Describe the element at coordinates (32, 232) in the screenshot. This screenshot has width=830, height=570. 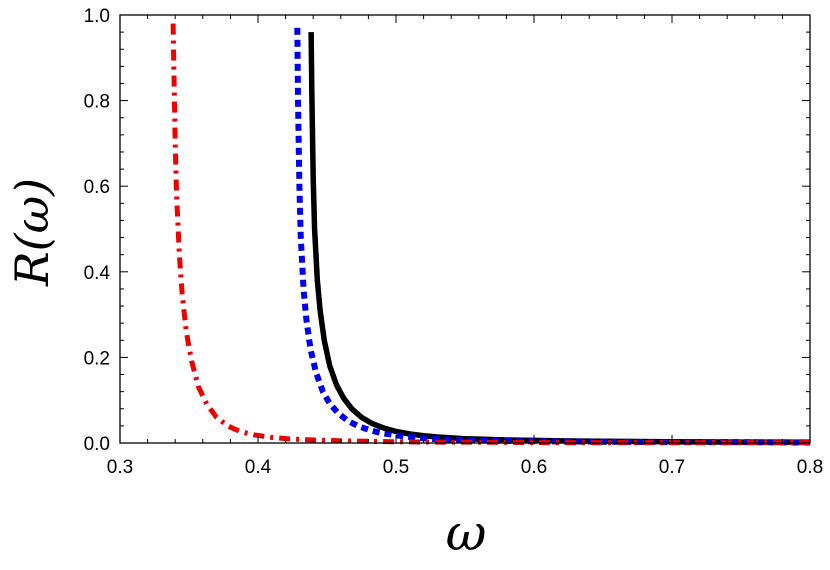
I see `y-axis-label: R(ω)` at that location.